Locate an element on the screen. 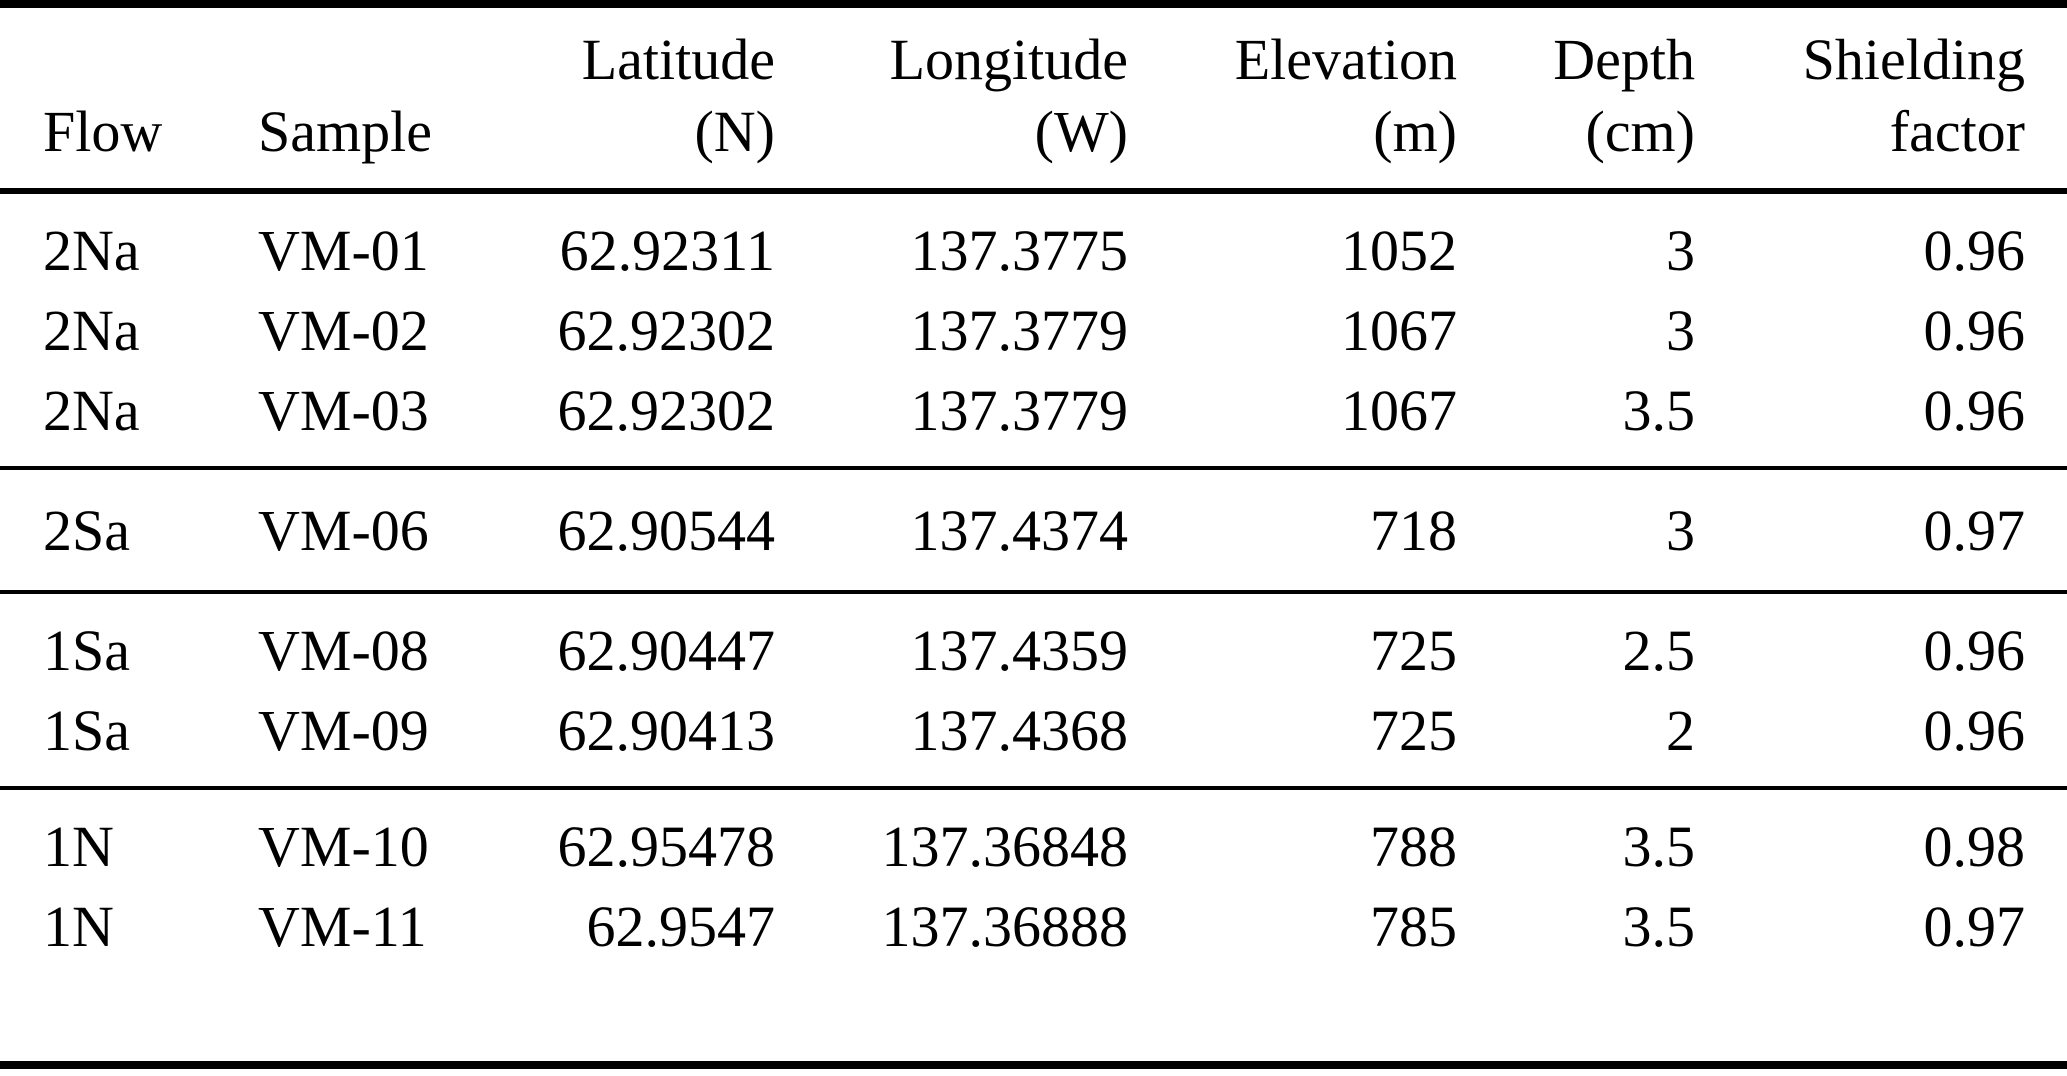 This screenshot has height=1076, width=2067. cell-depth: 2 is located at coordinates (1680, 730).